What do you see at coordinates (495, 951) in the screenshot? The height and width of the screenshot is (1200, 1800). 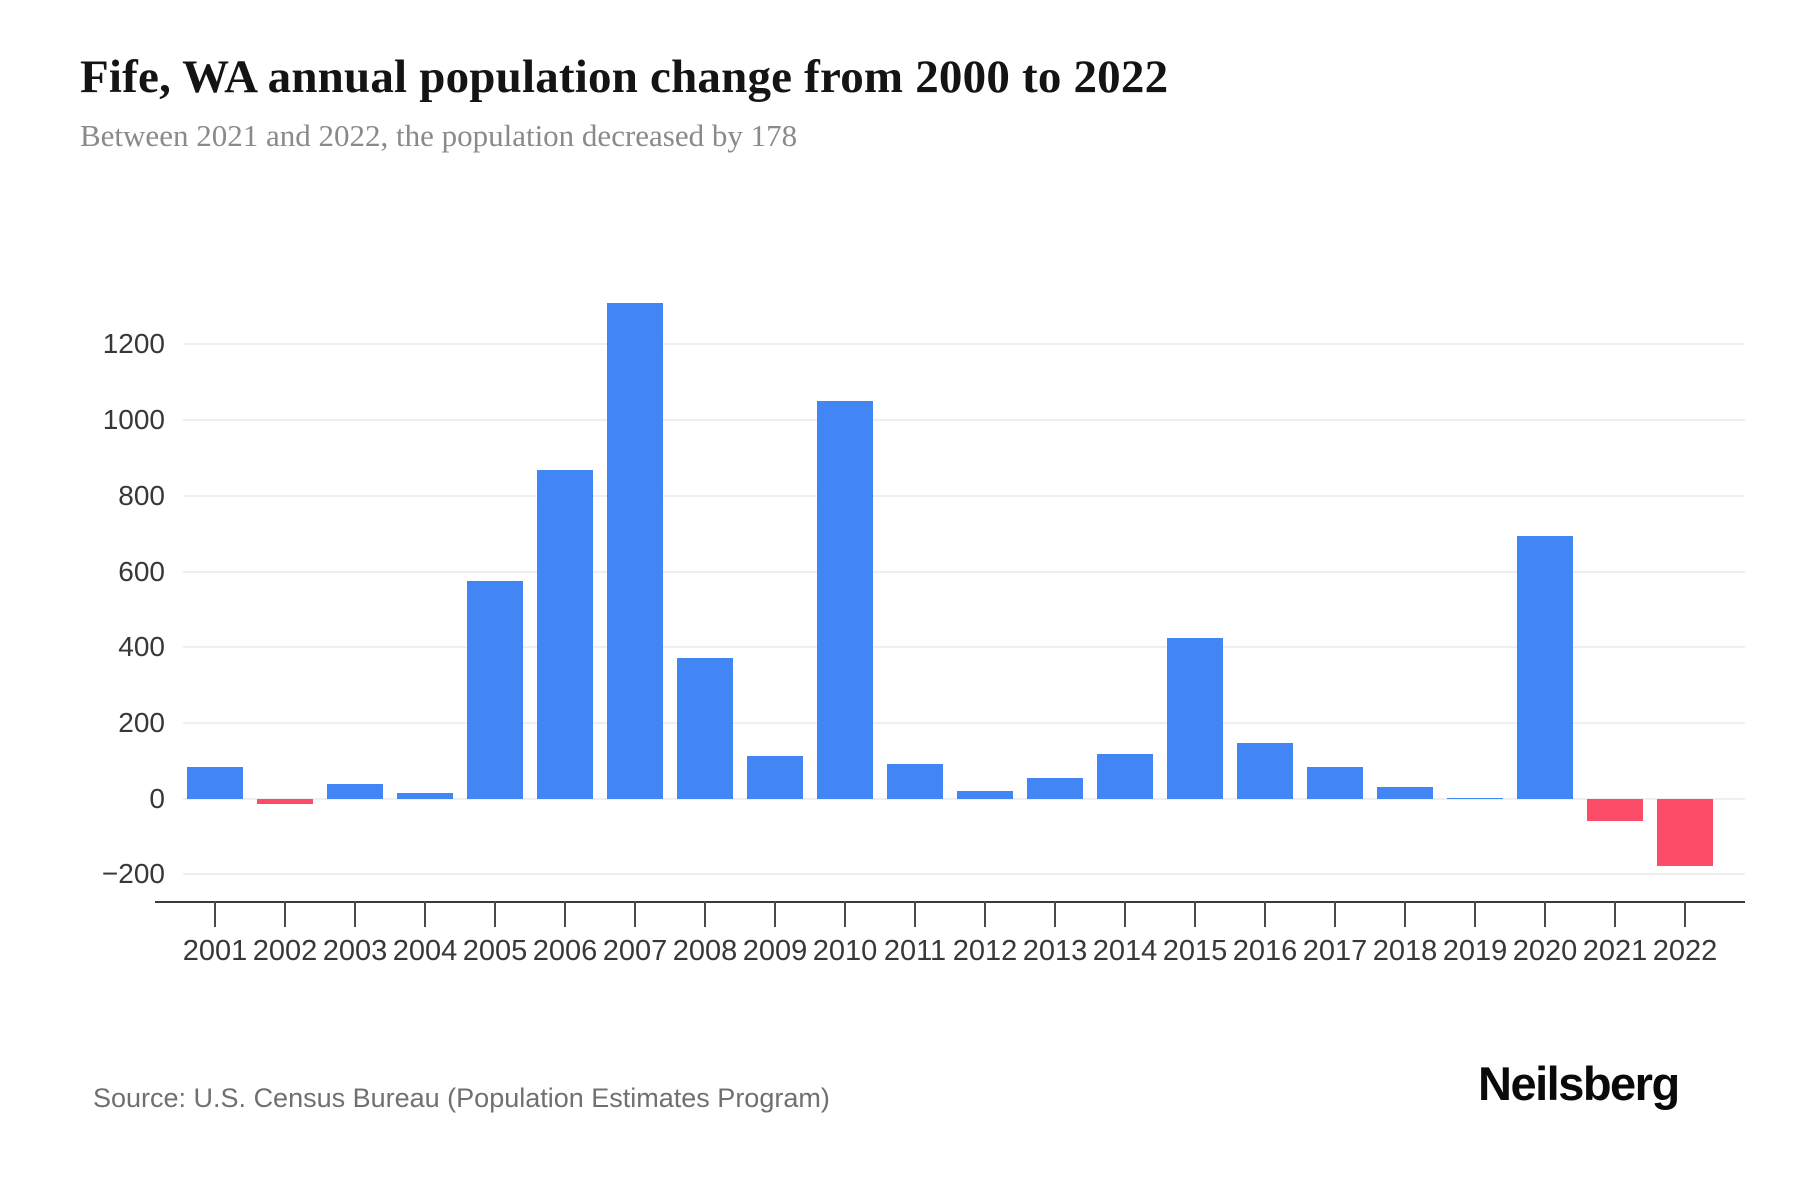 I see `x-axis-label-2005: 2005` at bounding box center [495, 951].